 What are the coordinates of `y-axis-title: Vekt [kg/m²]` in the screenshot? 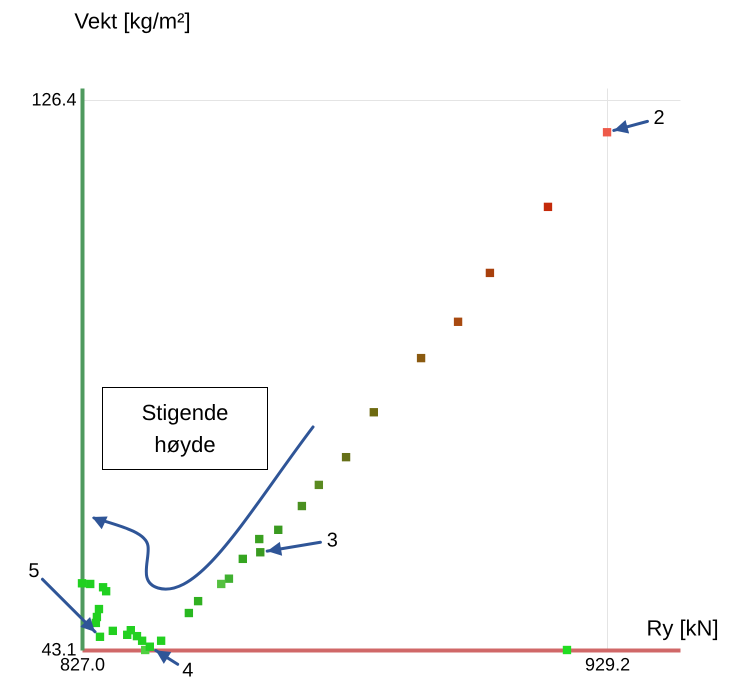 It's located at (132, 21).